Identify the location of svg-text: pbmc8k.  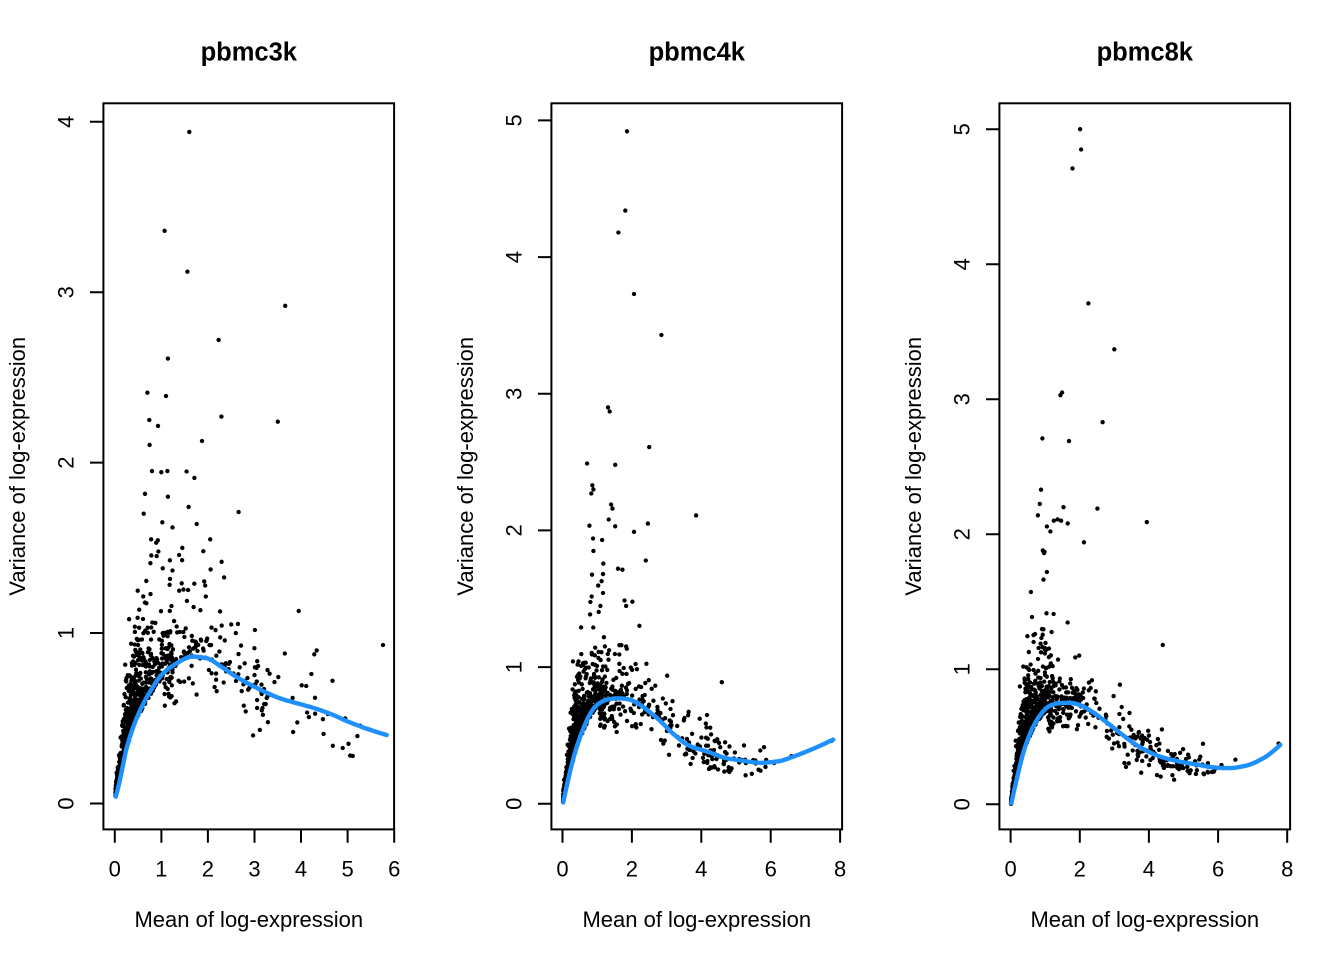
(1145, 53).